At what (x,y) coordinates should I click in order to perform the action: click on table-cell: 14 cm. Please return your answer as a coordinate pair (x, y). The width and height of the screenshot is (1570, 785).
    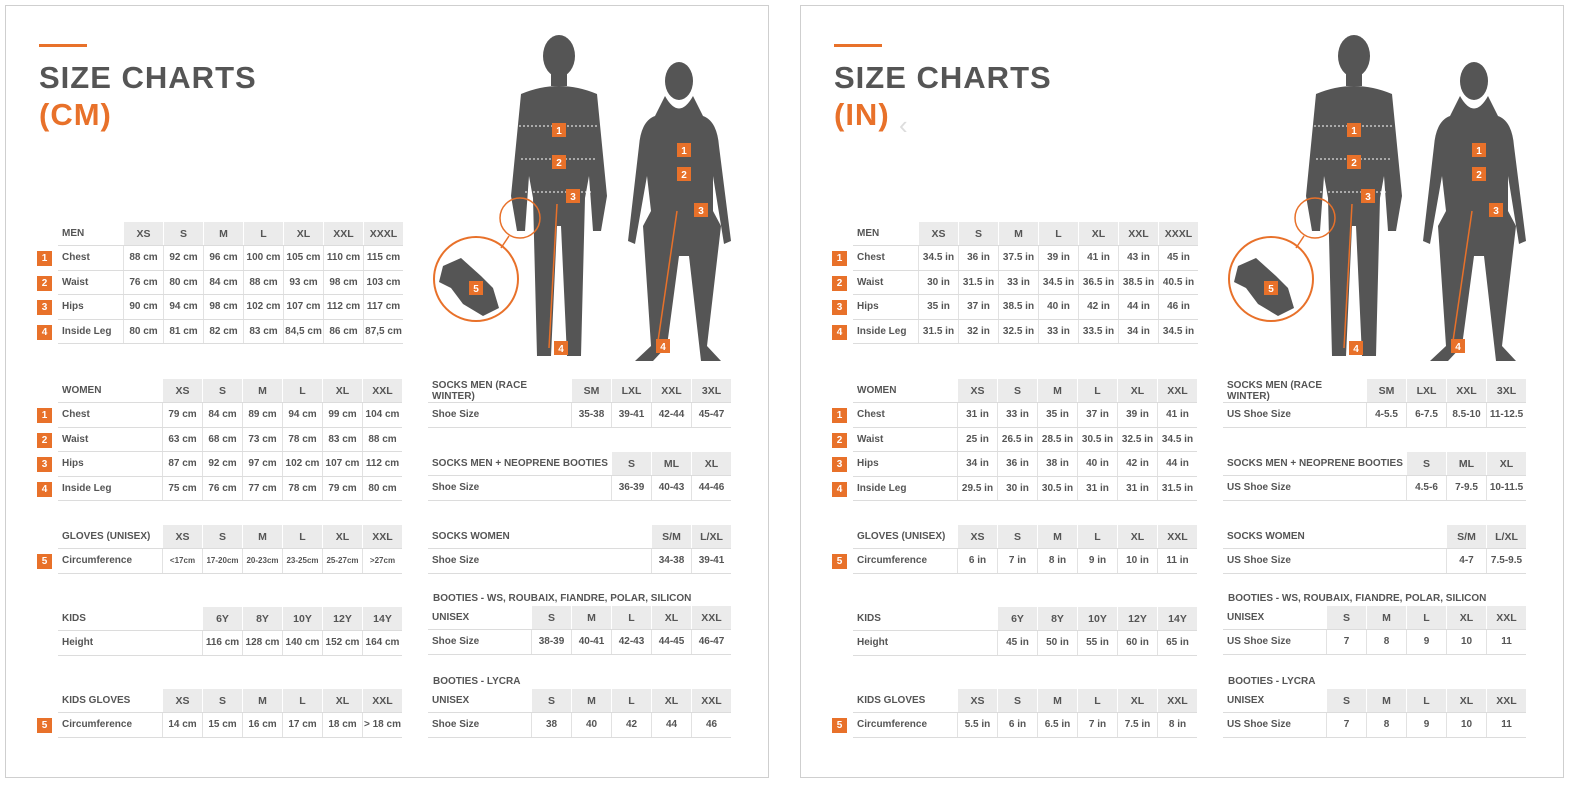
    Looking at the image, I should click on (182, 725).